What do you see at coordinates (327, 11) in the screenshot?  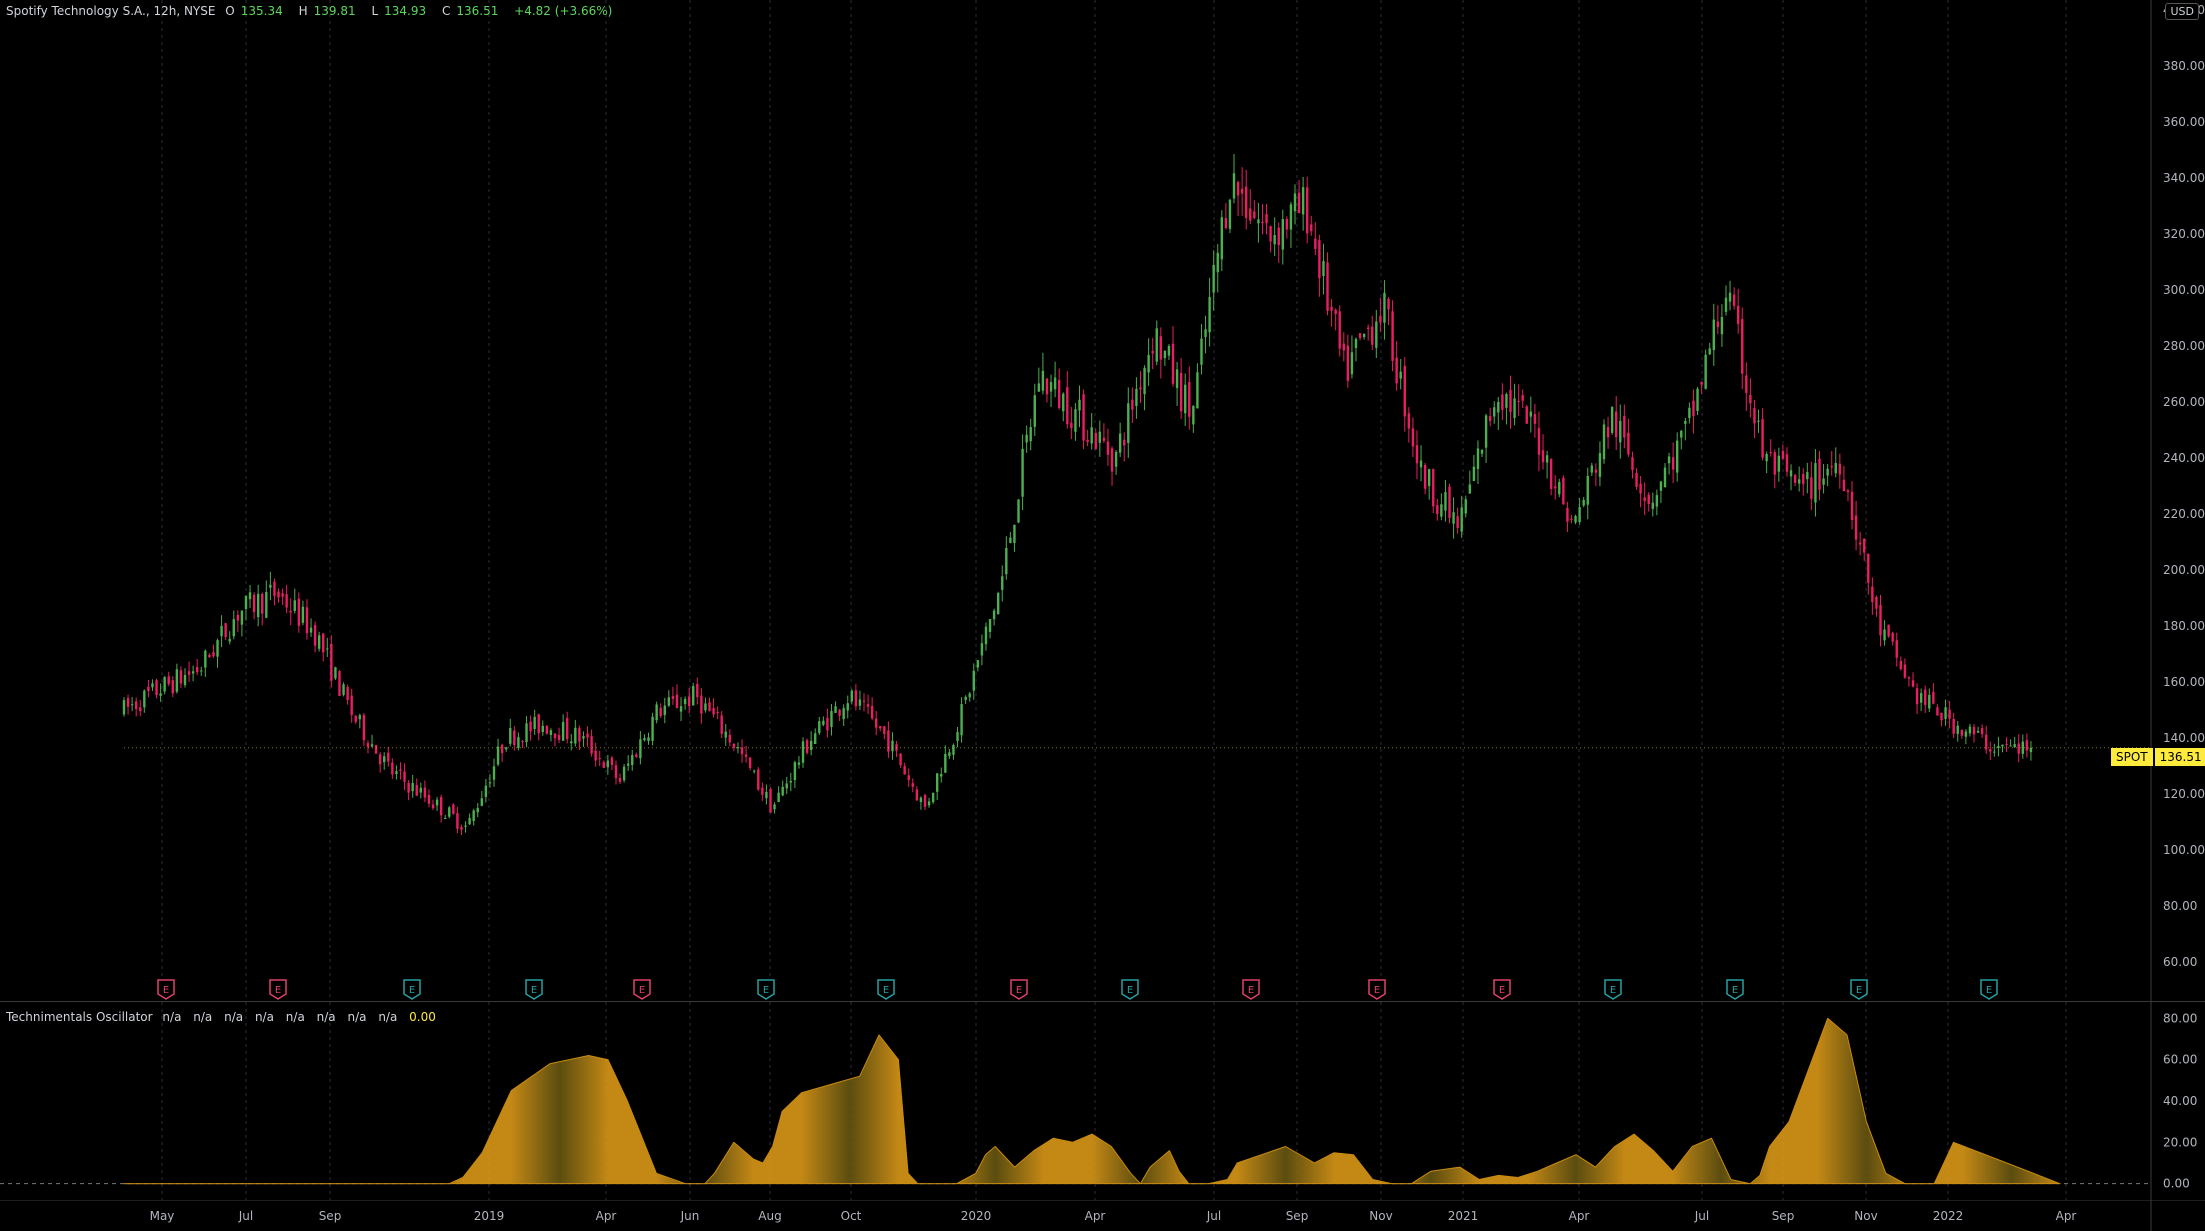 I see `ohlc-high: H 139.81` at bounding box center [327, 11].